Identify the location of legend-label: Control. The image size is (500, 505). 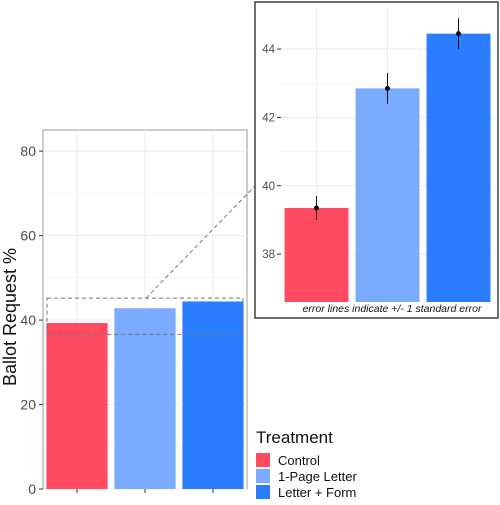
(299, 460).